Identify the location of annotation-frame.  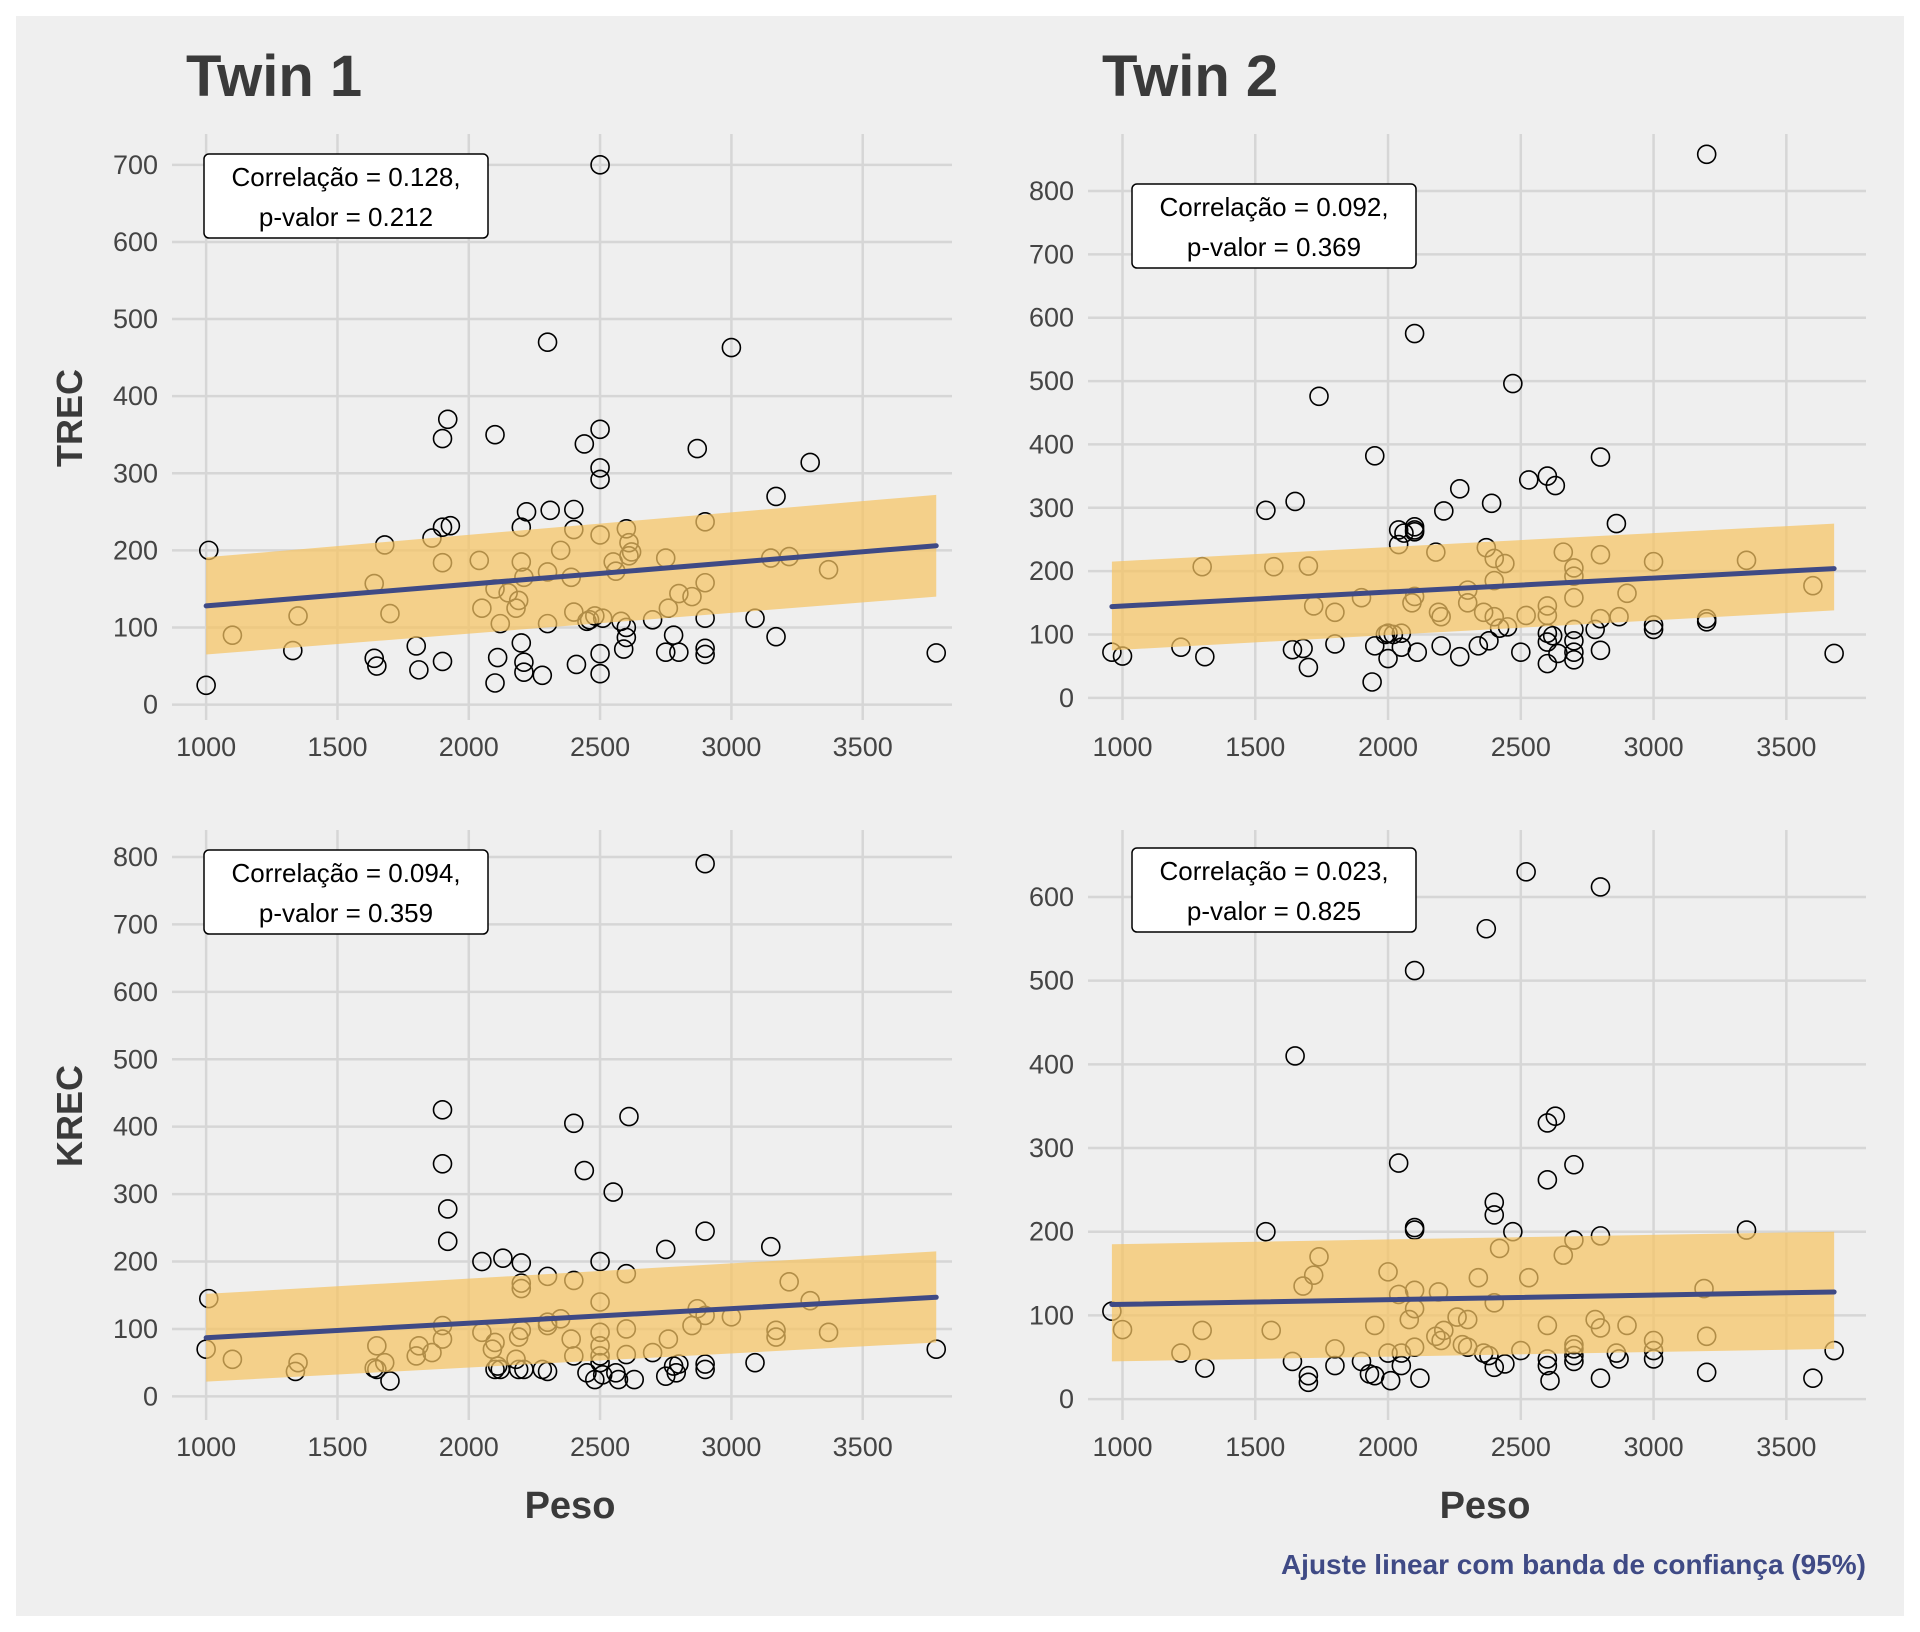
(1274, 226).